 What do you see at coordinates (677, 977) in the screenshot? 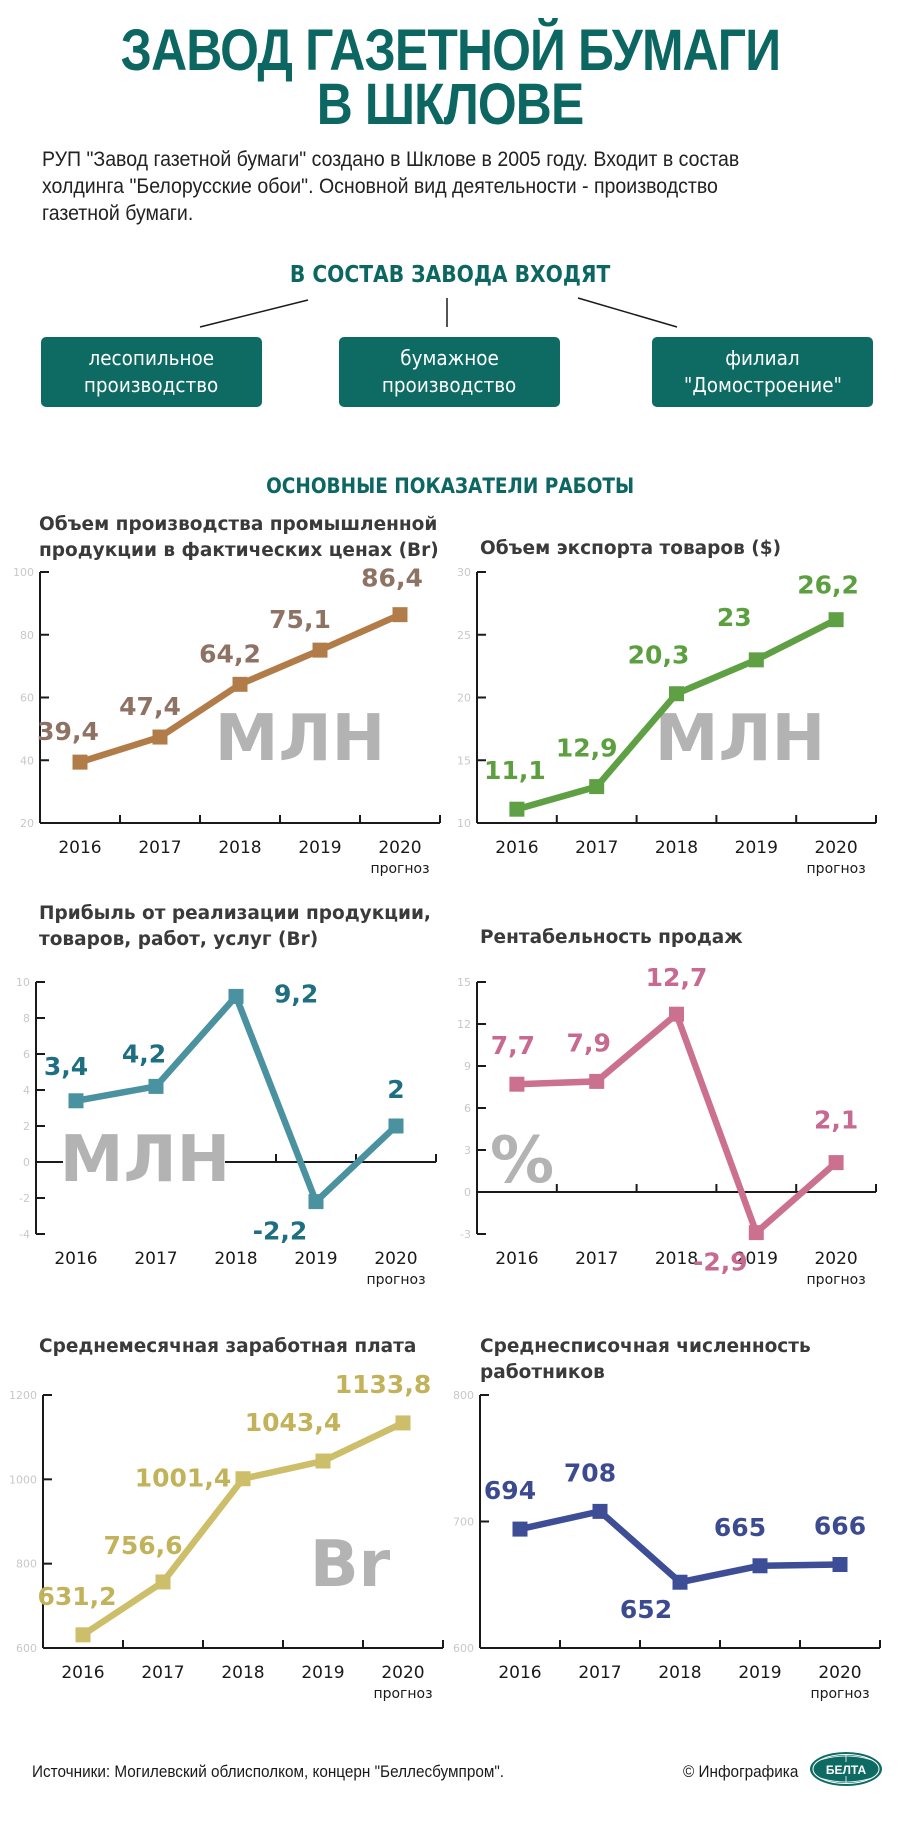
I see `chart-rentability-data-label: 12,7` at bounding box center [677, 977].